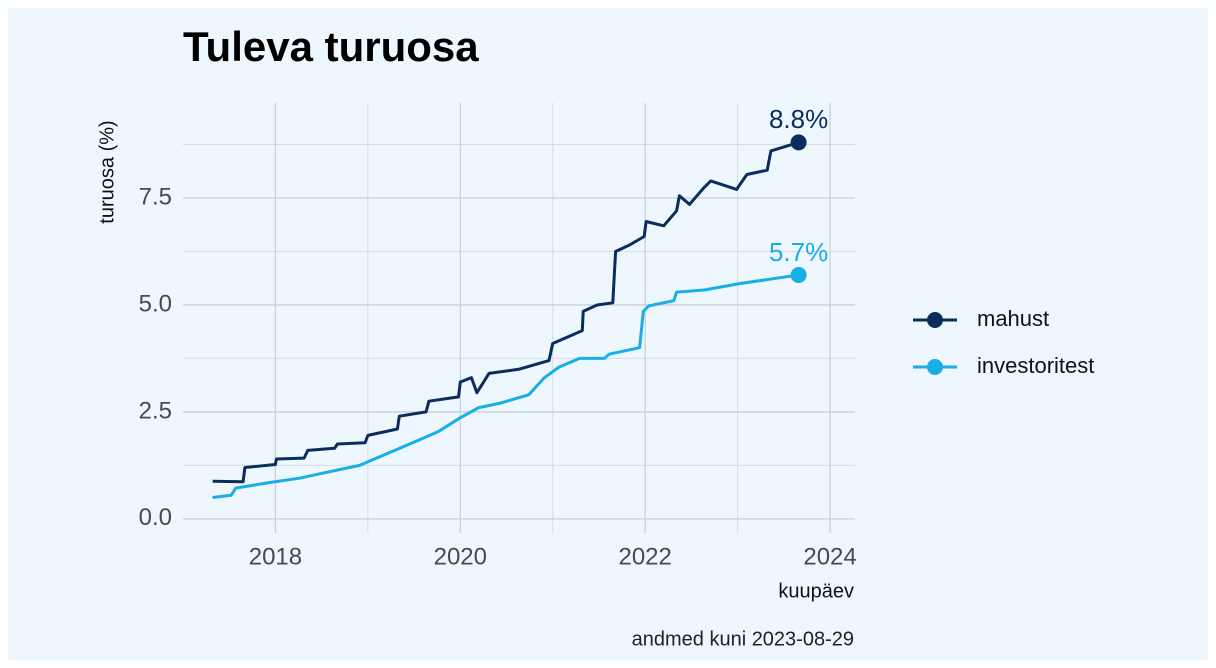 Image resolution: width=1216 pixels, height=668 pixels. I want to click on y-tick-label: 2.5, so click(155, 410).